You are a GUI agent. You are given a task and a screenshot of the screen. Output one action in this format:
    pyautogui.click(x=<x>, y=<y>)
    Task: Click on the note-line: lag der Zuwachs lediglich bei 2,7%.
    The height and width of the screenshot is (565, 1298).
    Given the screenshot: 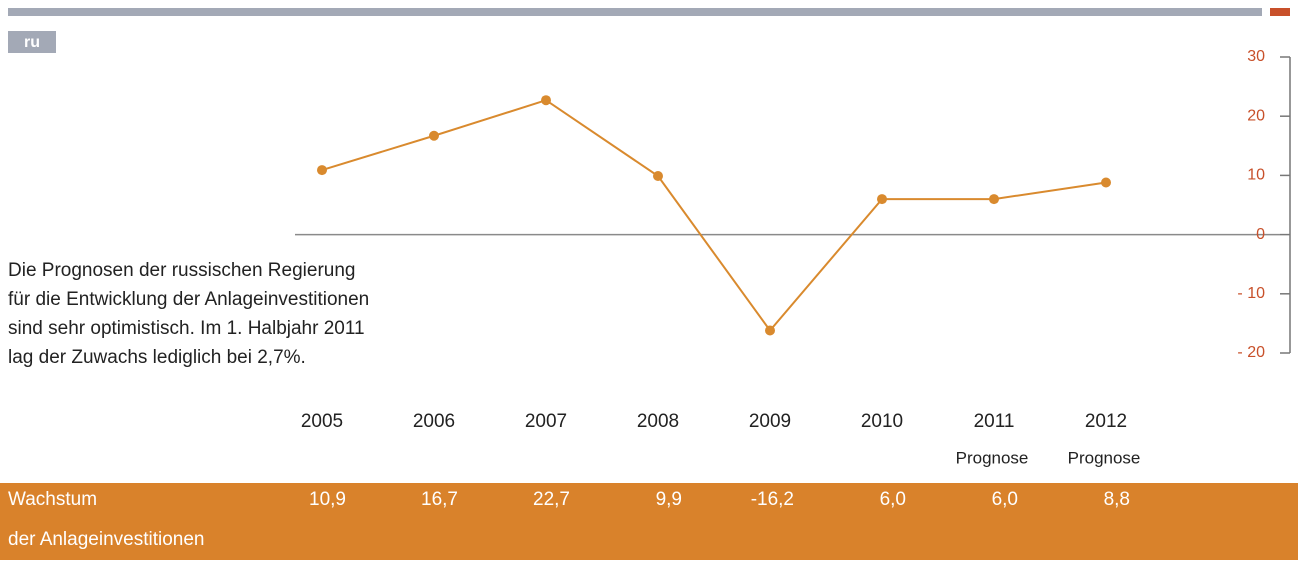 What is the action you would take?
    pyautogui.click(x=157, y=357)
    